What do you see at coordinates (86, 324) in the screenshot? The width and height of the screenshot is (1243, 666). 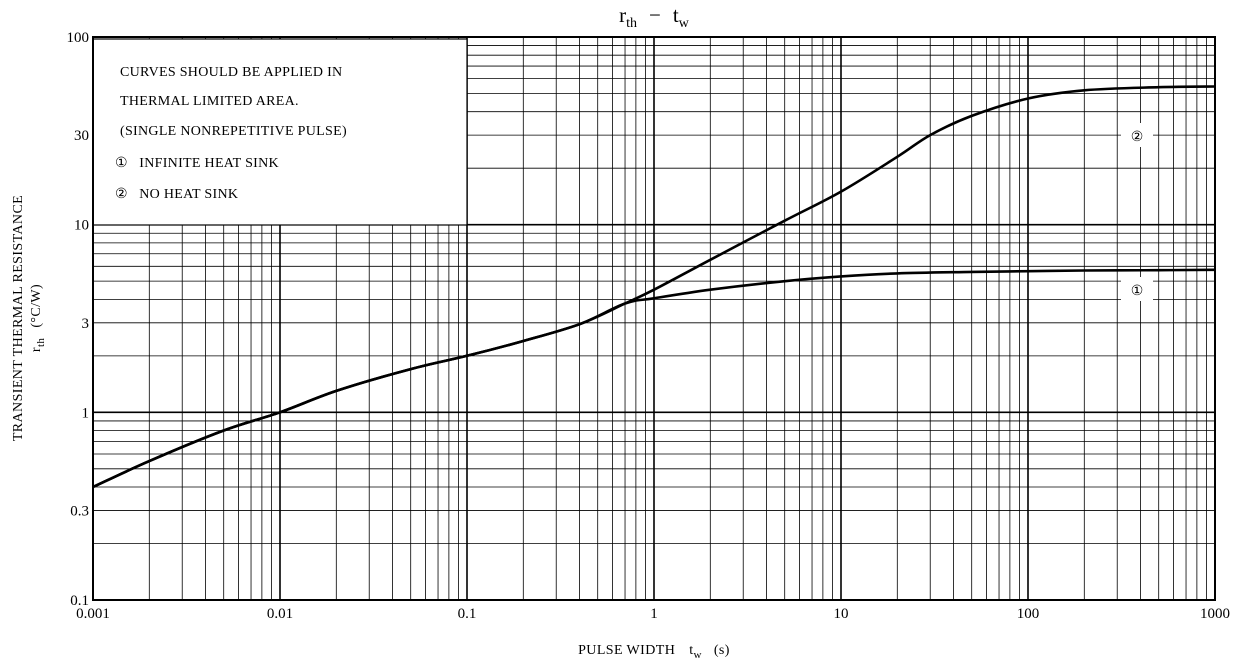 I see `y-tick-label: 3` at bounding box center [86, 324].